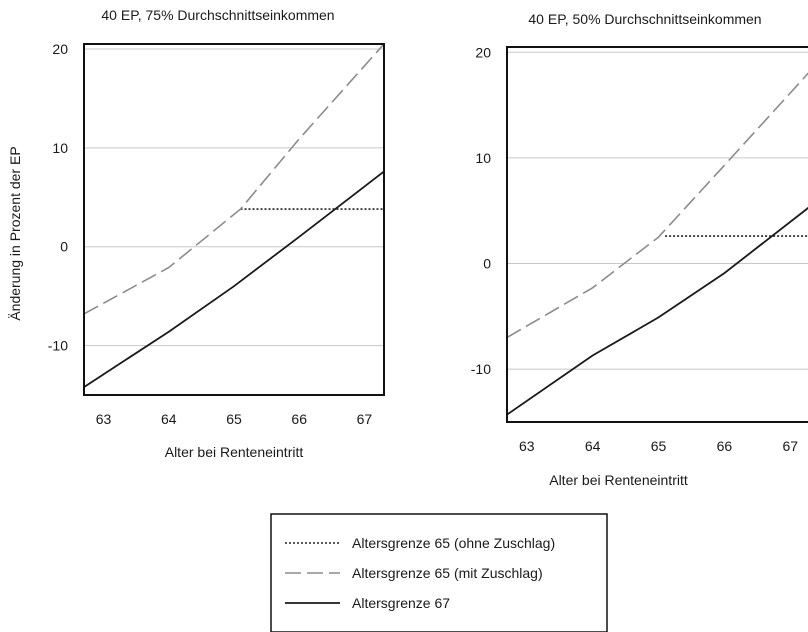  Describe the element at coordinates (447, 573) in the screenshot. I see `legend-label: Altersgrenze 65 (mit Zuschlag)` at that location.